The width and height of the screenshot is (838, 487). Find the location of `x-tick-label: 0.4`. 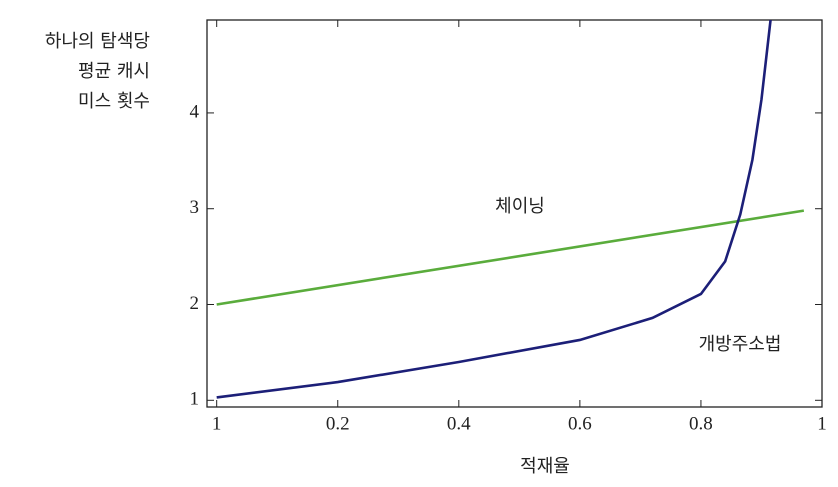

x-tick-label: 0.4 is located at coordinates (459, 423).